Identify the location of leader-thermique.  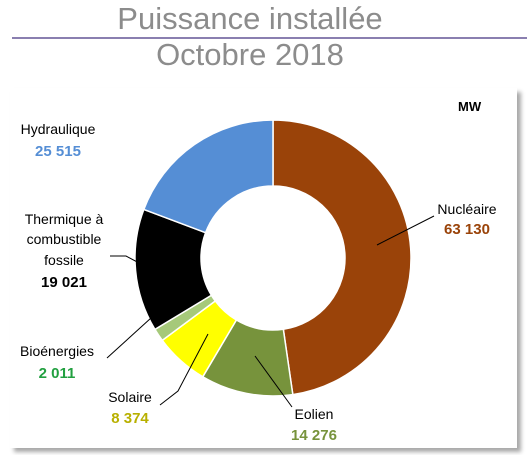
(126, 260).